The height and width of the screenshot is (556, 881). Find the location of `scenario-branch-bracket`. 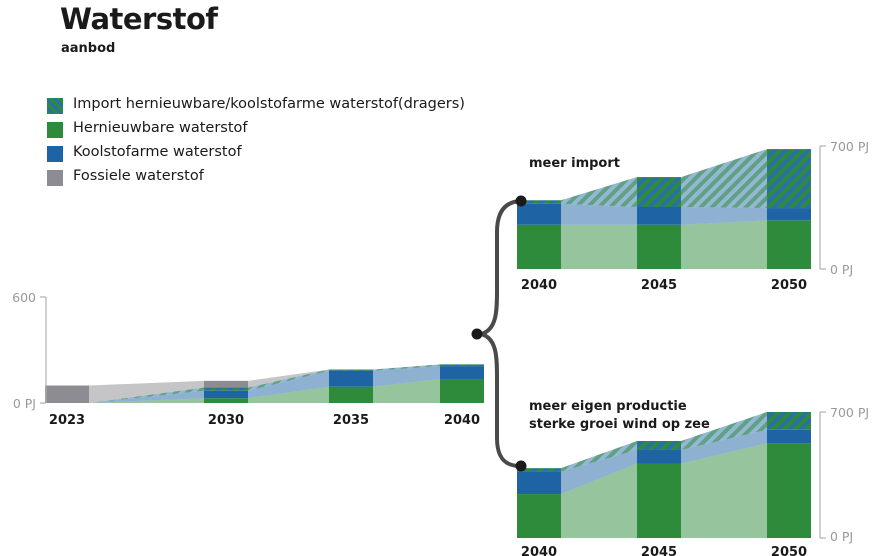

scenario-branch-bracket is located at coordinates (499, 333).